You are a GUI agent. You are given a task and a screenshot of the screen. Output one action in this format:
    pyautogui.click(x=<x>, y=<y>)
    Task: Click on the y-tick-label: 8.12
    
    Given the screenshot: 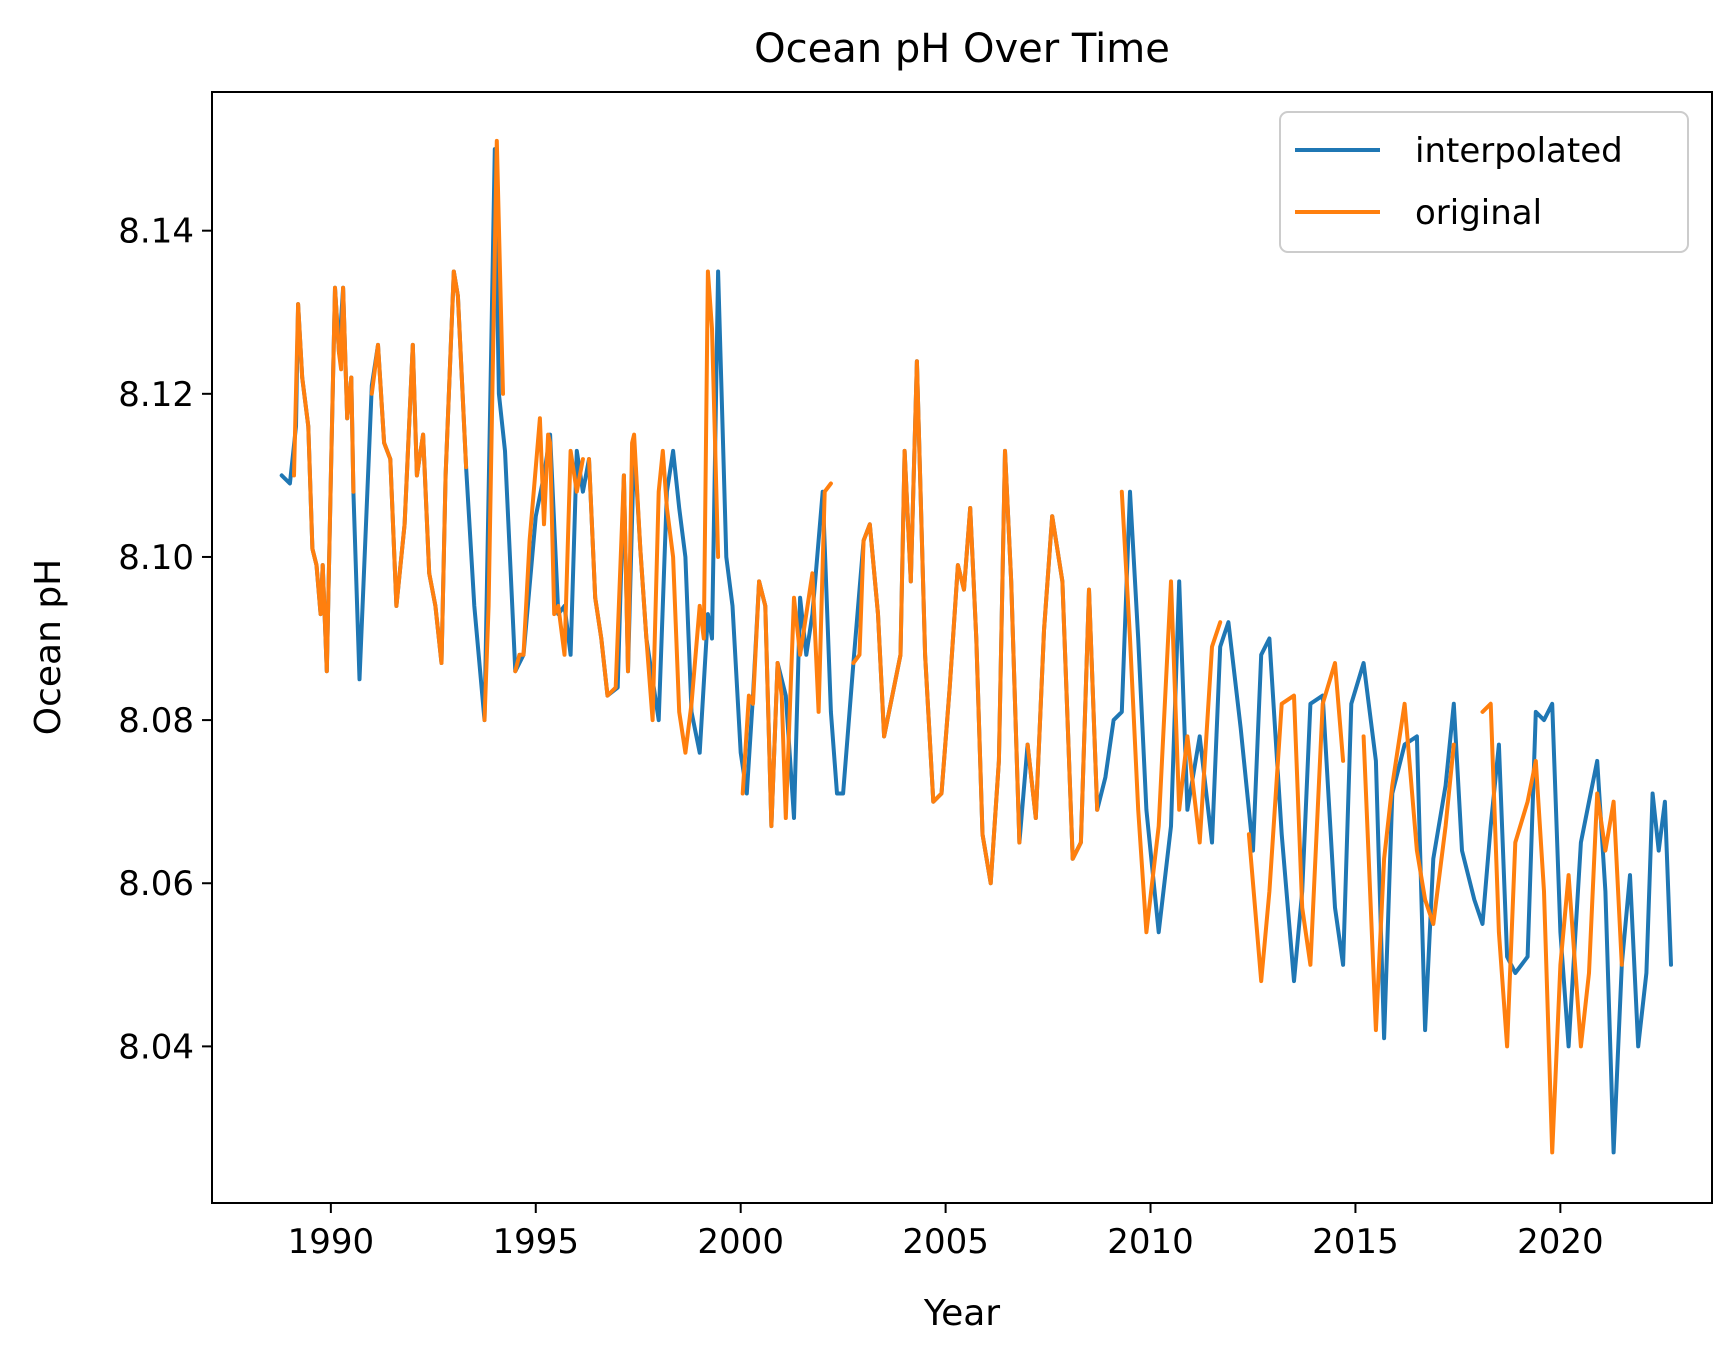 What is the action you would take?
    pyautogui.click(x=156, y=395)
    